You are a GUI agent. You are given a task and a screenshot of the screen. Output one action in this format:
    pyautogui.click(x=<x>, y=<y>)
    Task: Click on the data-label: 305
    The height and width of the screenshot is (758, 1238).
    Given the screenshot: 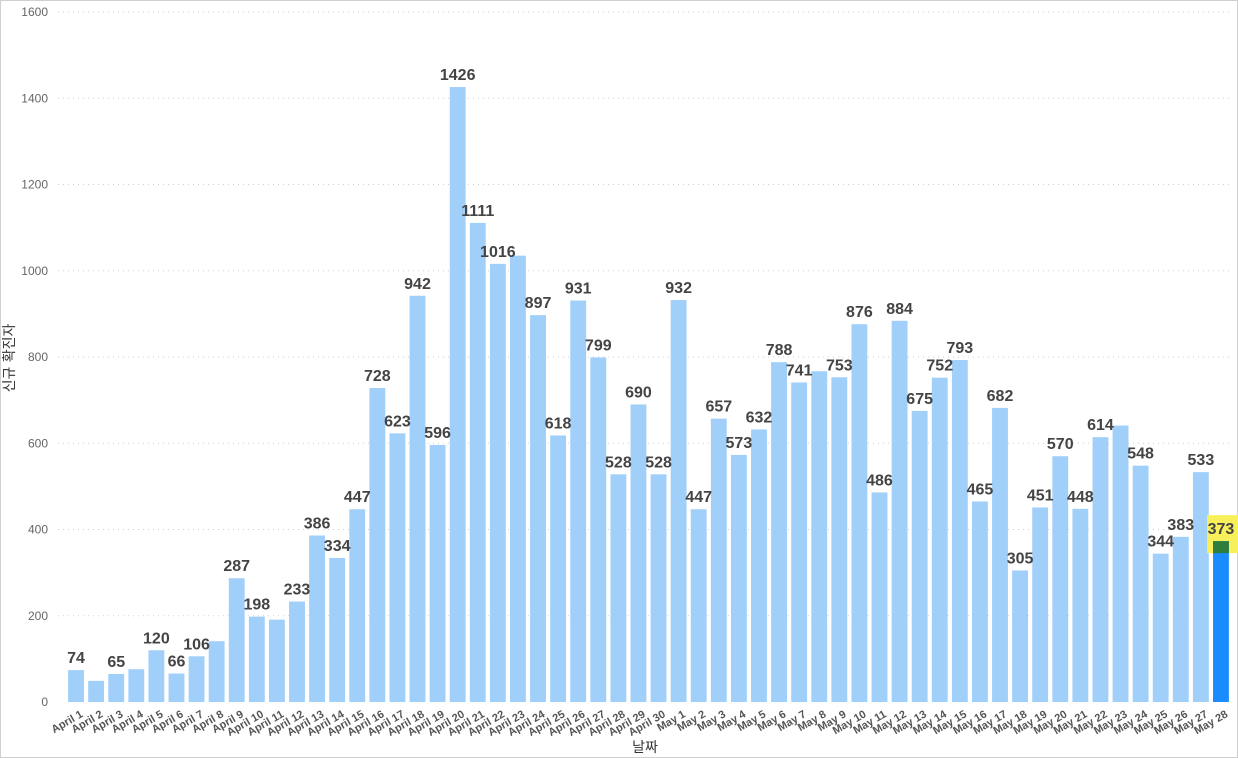 What is the action you would take?
    pyautogui.click(x=1020, y=558)
    